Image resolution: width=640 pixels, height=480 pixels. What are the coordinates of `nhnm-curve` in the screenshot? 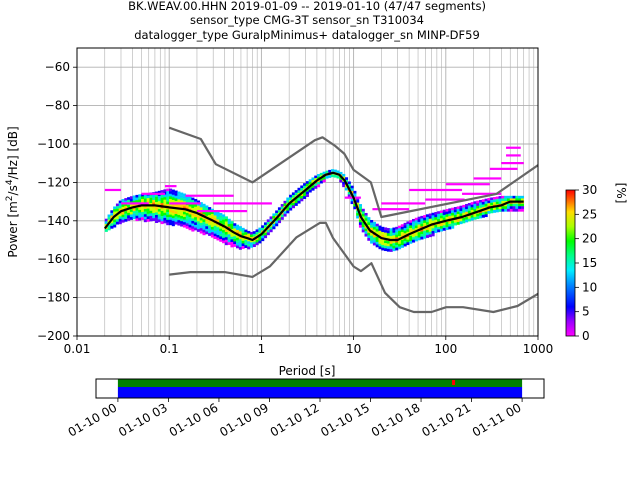 It's located at (353, 172).